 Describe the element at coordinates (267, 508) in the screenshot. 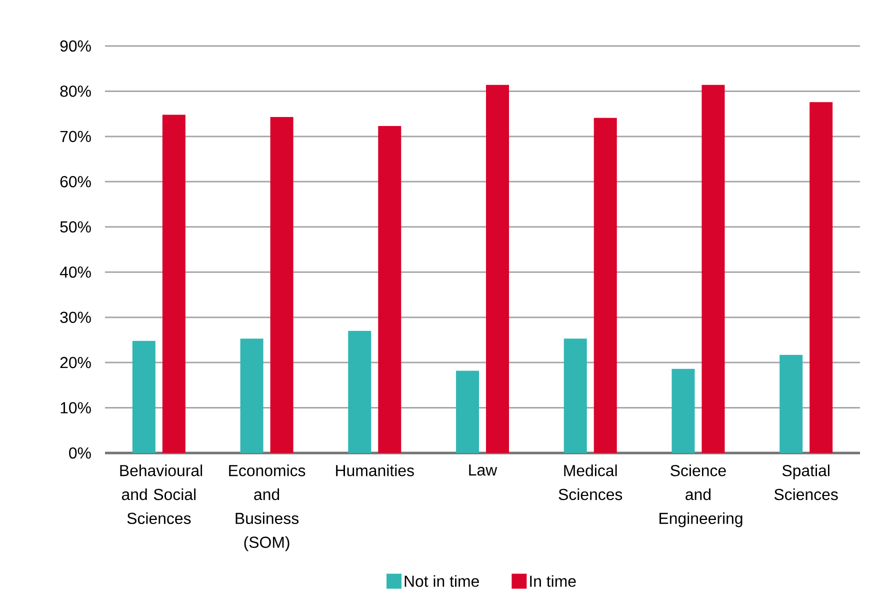

I see `x-tick-label: Economics and Business (SOM)` at that location.